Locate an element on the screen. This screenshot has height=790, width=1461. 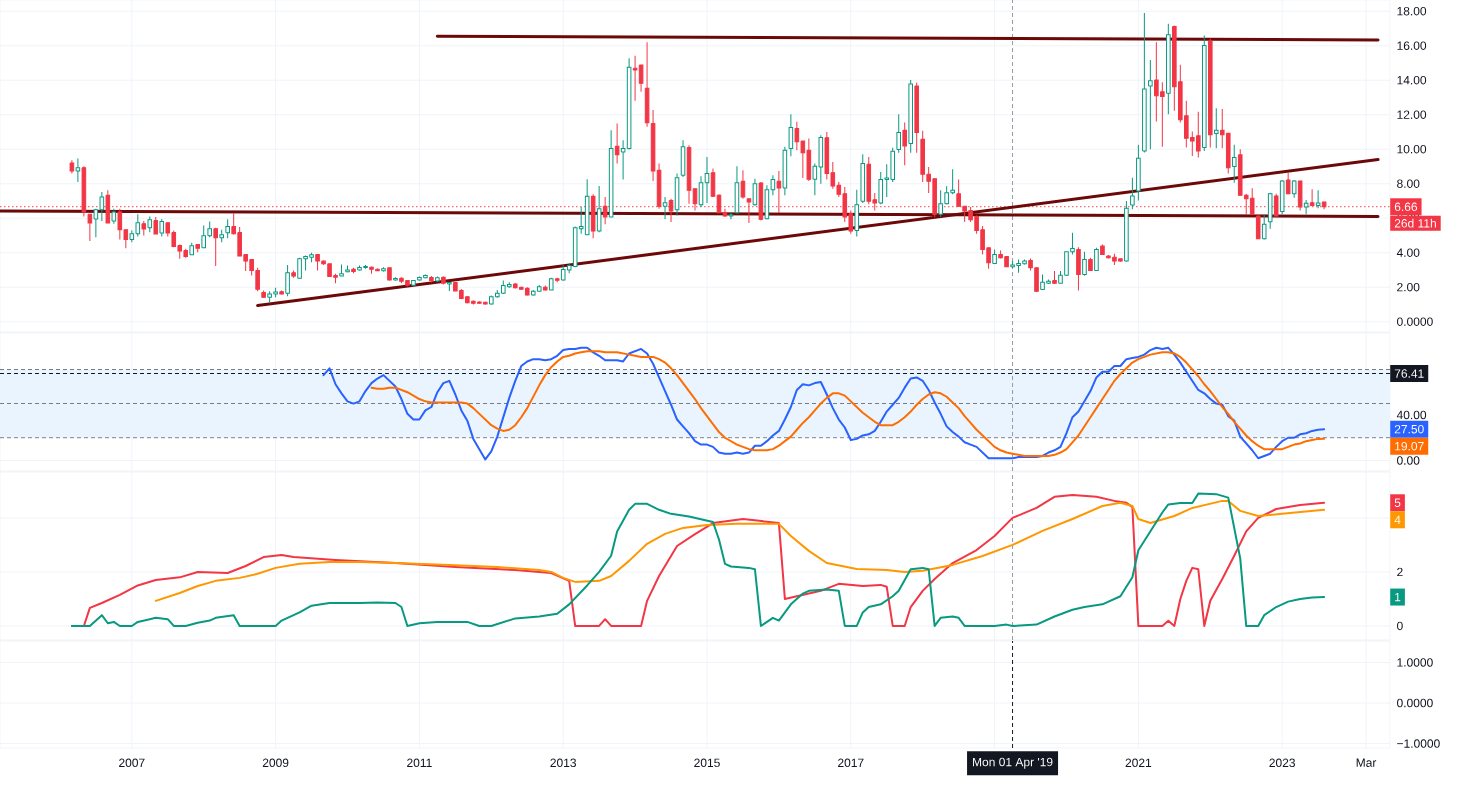
y-tick-label: 40.00 is located at coordinates (1411, 415).